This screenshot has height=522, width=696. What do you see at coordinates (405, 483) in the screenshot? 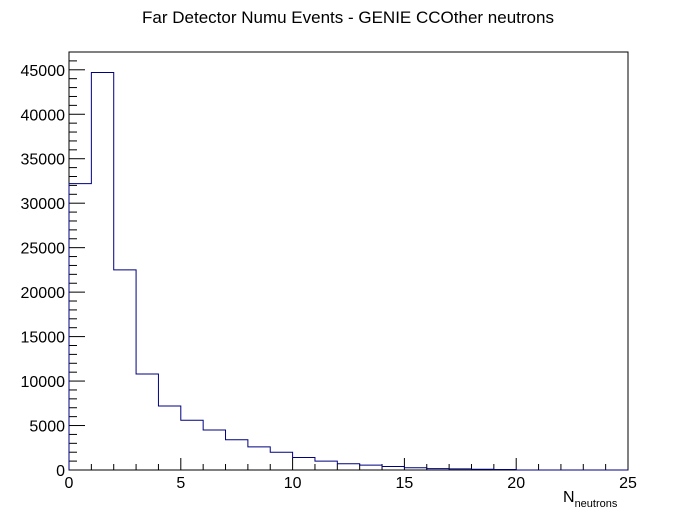
I see `x-tick-label: 15` at bounding box center [405, 483].